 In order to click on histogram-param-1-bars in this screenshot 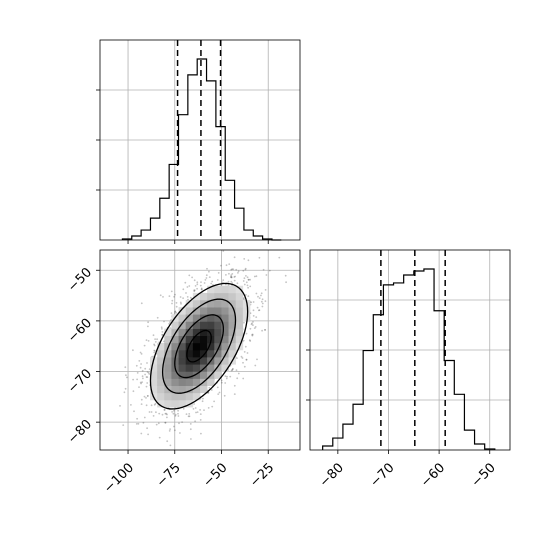, I will do `click(201, 149)`.